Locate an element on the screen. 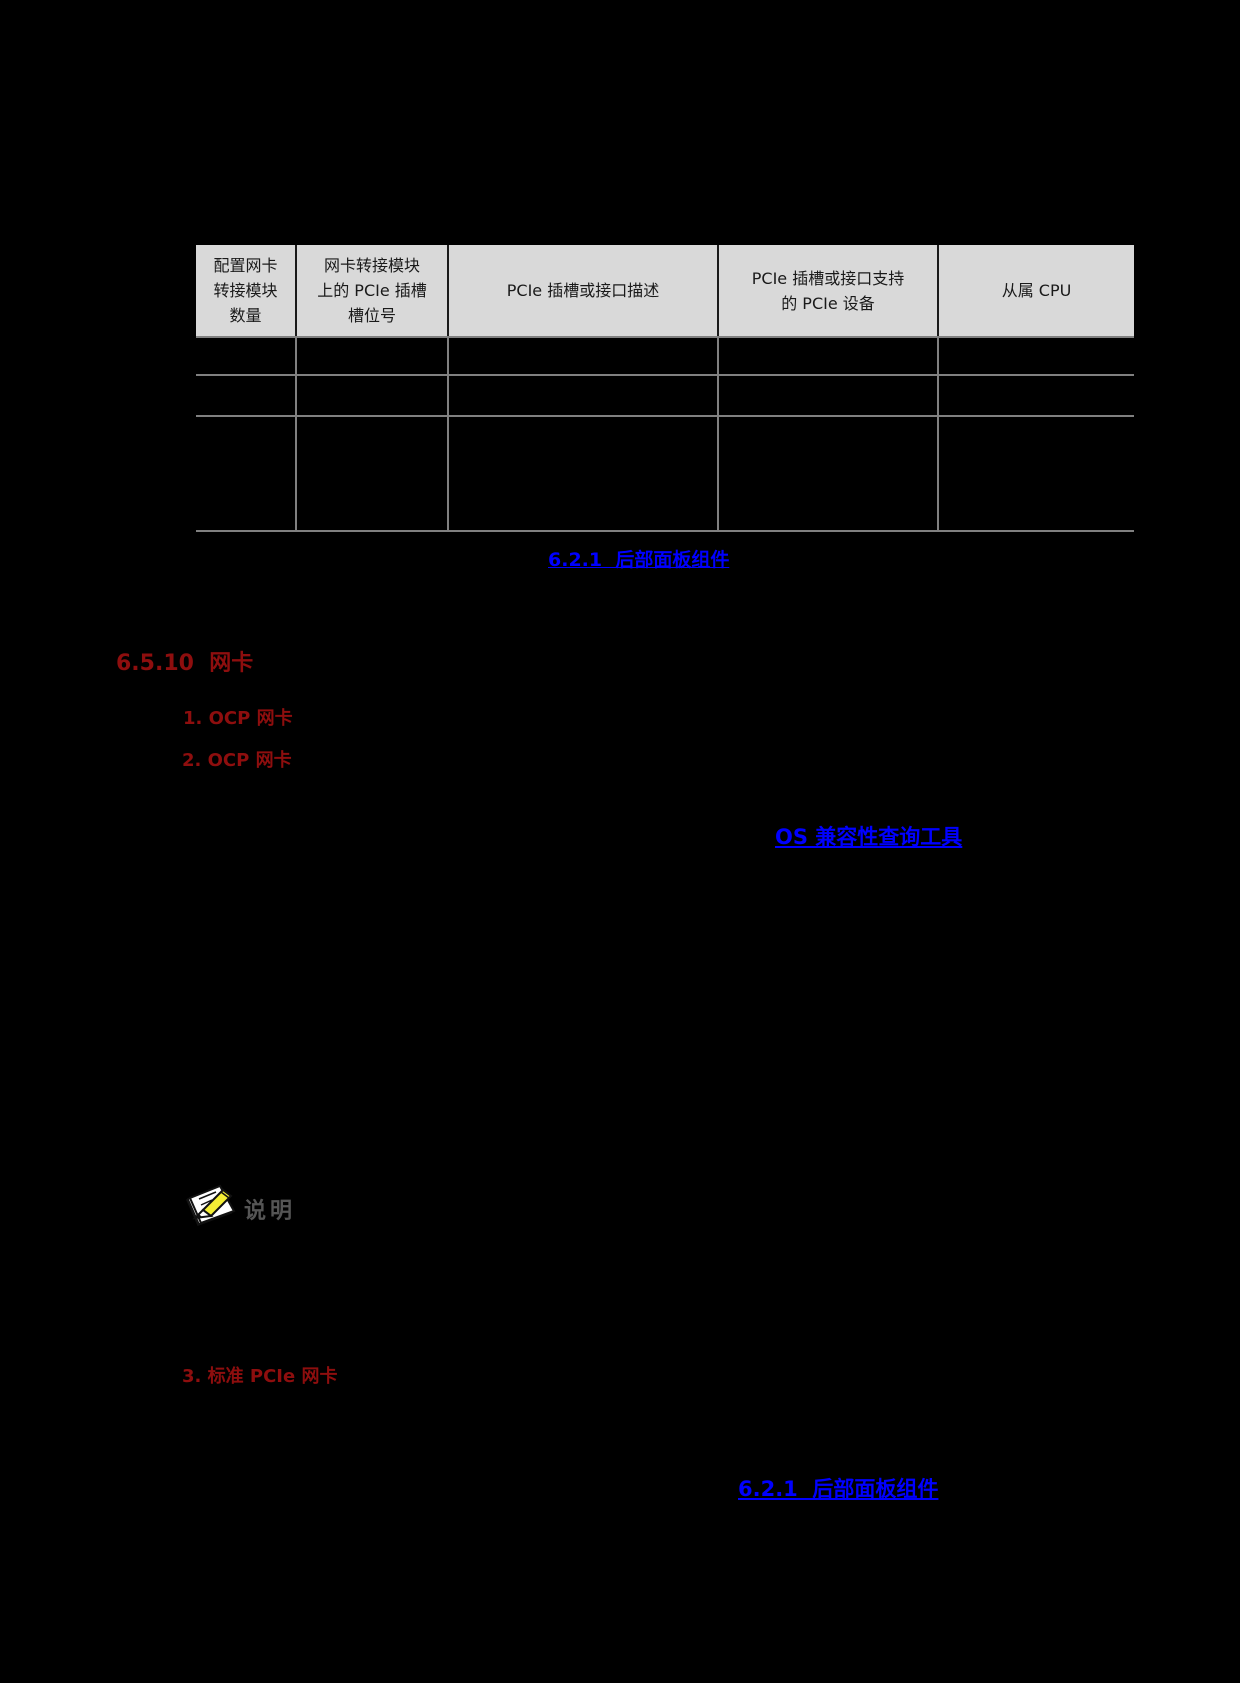 The width and height of the screenshot is (1240, 1683). col-header-slot-devices: PCIe 插槽或接口支持 的 PCIe 设备 is located at coordinates (827, 291).